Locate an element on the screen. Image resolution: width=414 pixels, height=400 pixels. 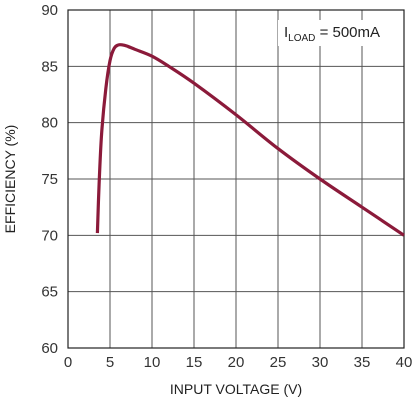
y-tick-label: 75 is located at coordinates (49, 179).